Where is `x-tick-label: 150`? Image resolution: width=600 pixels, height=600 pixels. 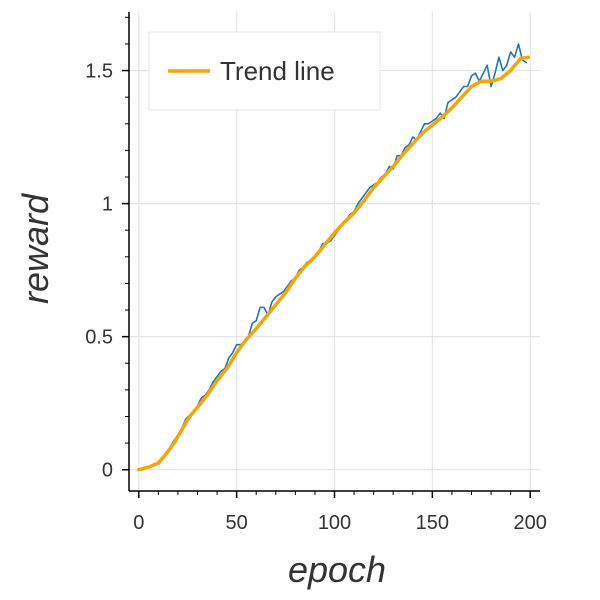
x-tick-label: 150 is located at coordinates (432, 523).